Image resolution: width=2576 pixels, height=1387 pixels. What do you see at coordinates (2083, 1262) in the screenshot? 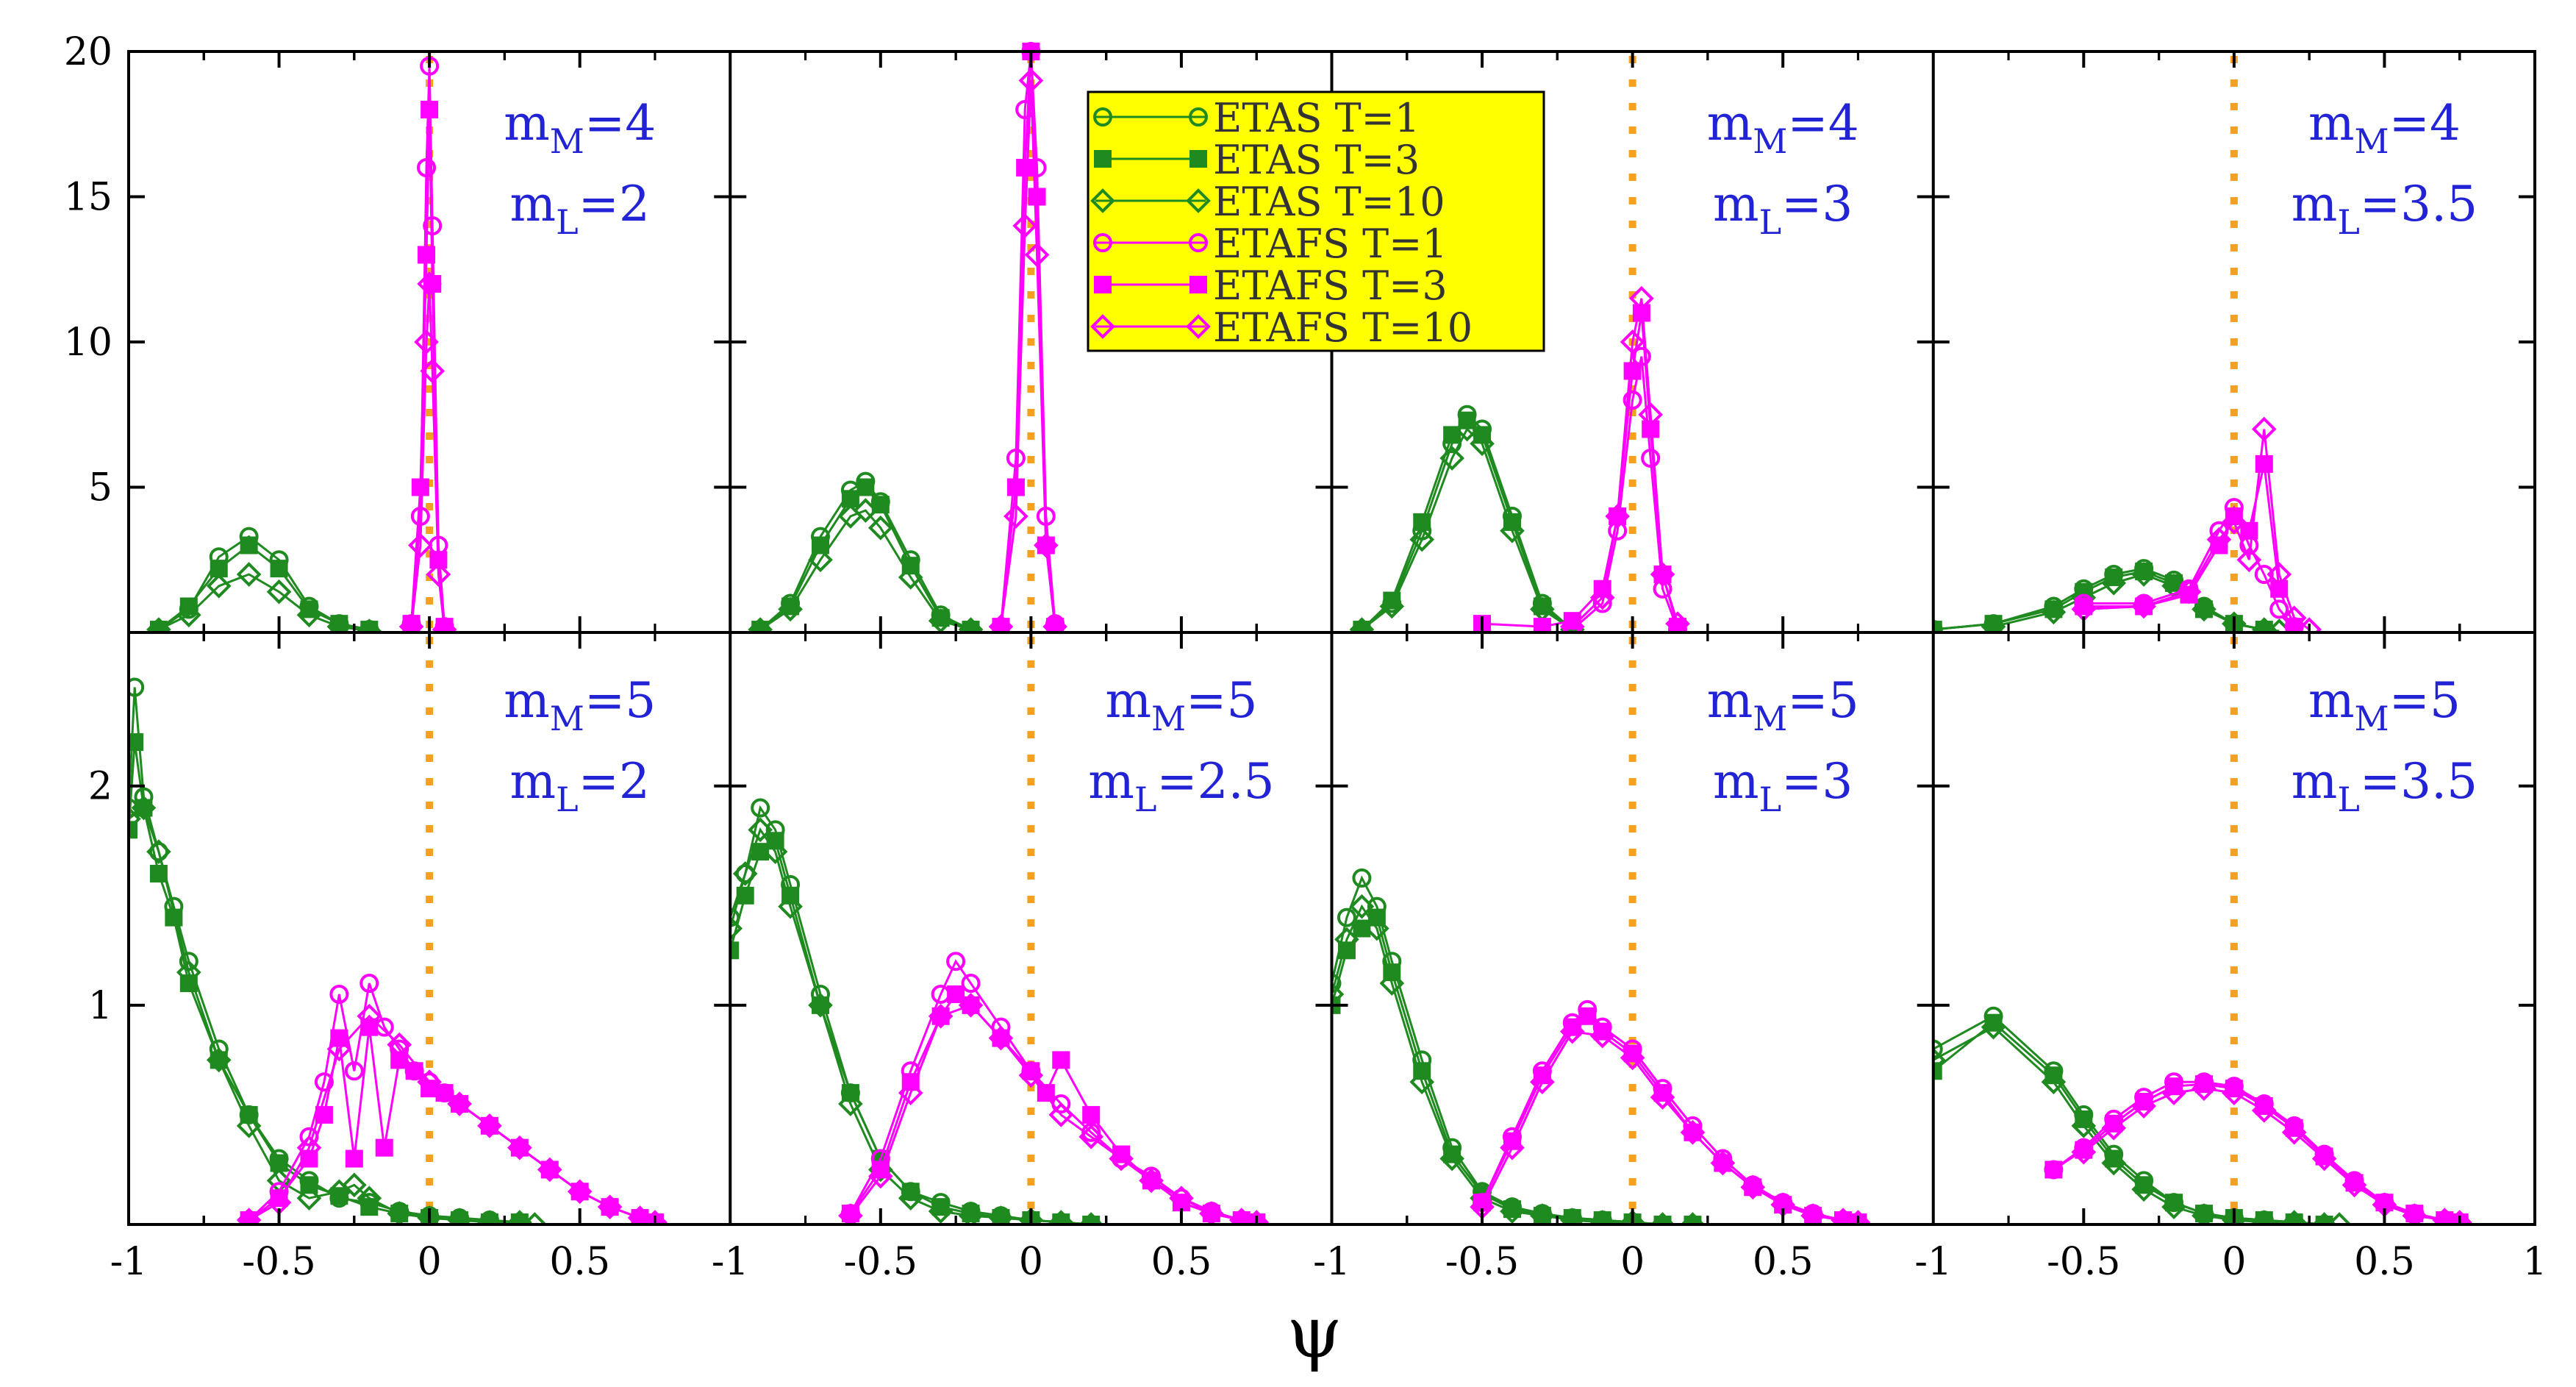
I see `x-tick-label: -0.5` at bounding box center [2083, 1262].